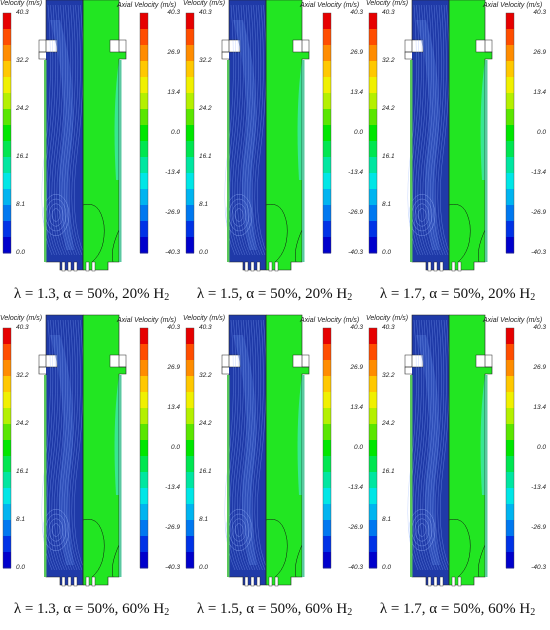  I want to click on caption-text: λ = 1.7, α = 50%, 60% H, so click(455, 609).